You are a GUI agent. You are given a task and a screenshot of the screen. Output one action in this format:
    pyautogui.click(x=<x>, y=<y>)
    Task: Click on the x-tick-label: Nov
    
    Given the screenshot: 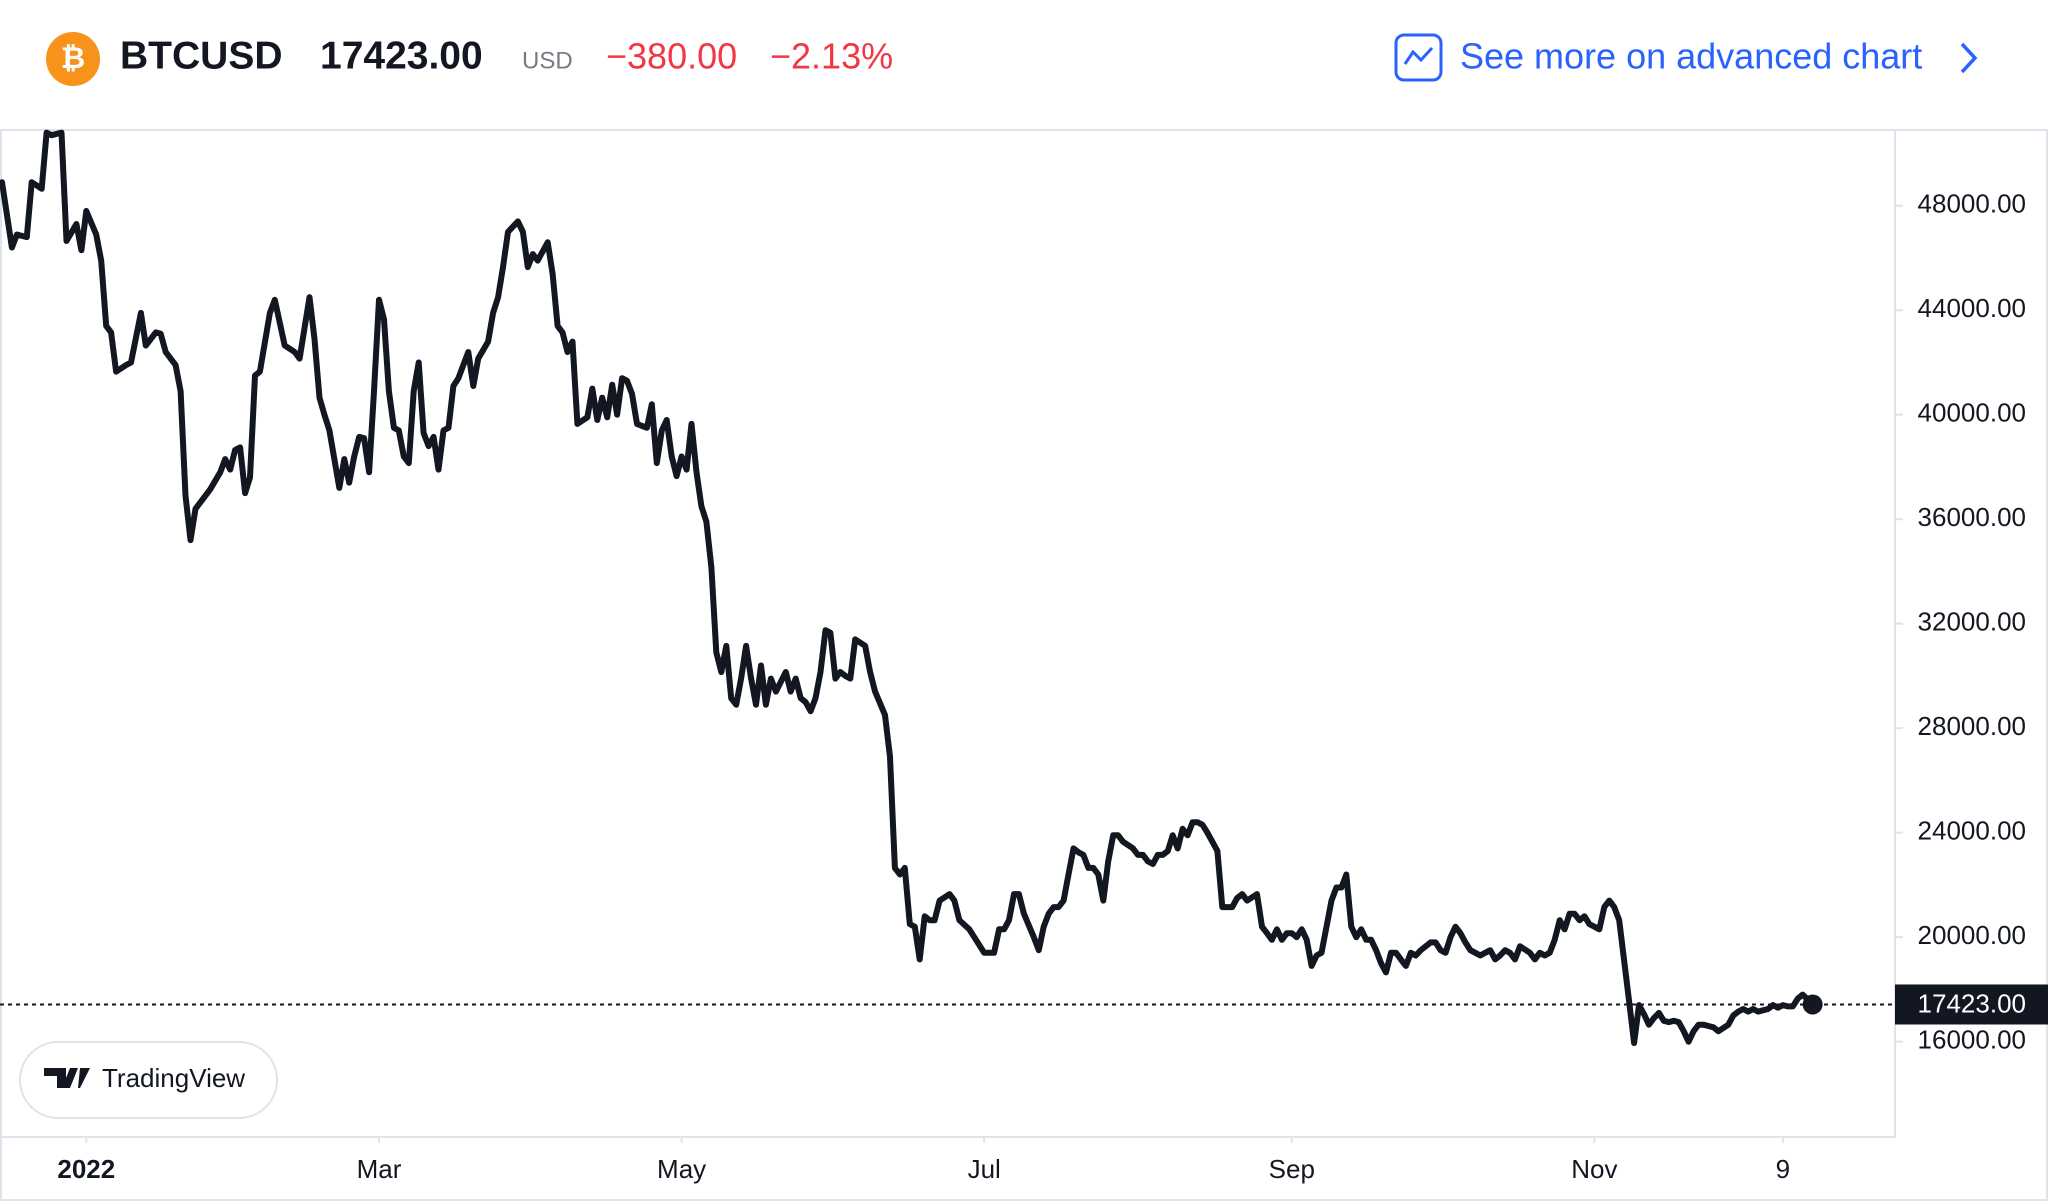 What is the action you would take?
    pyautogui.click(x=1594, y=1169)
    